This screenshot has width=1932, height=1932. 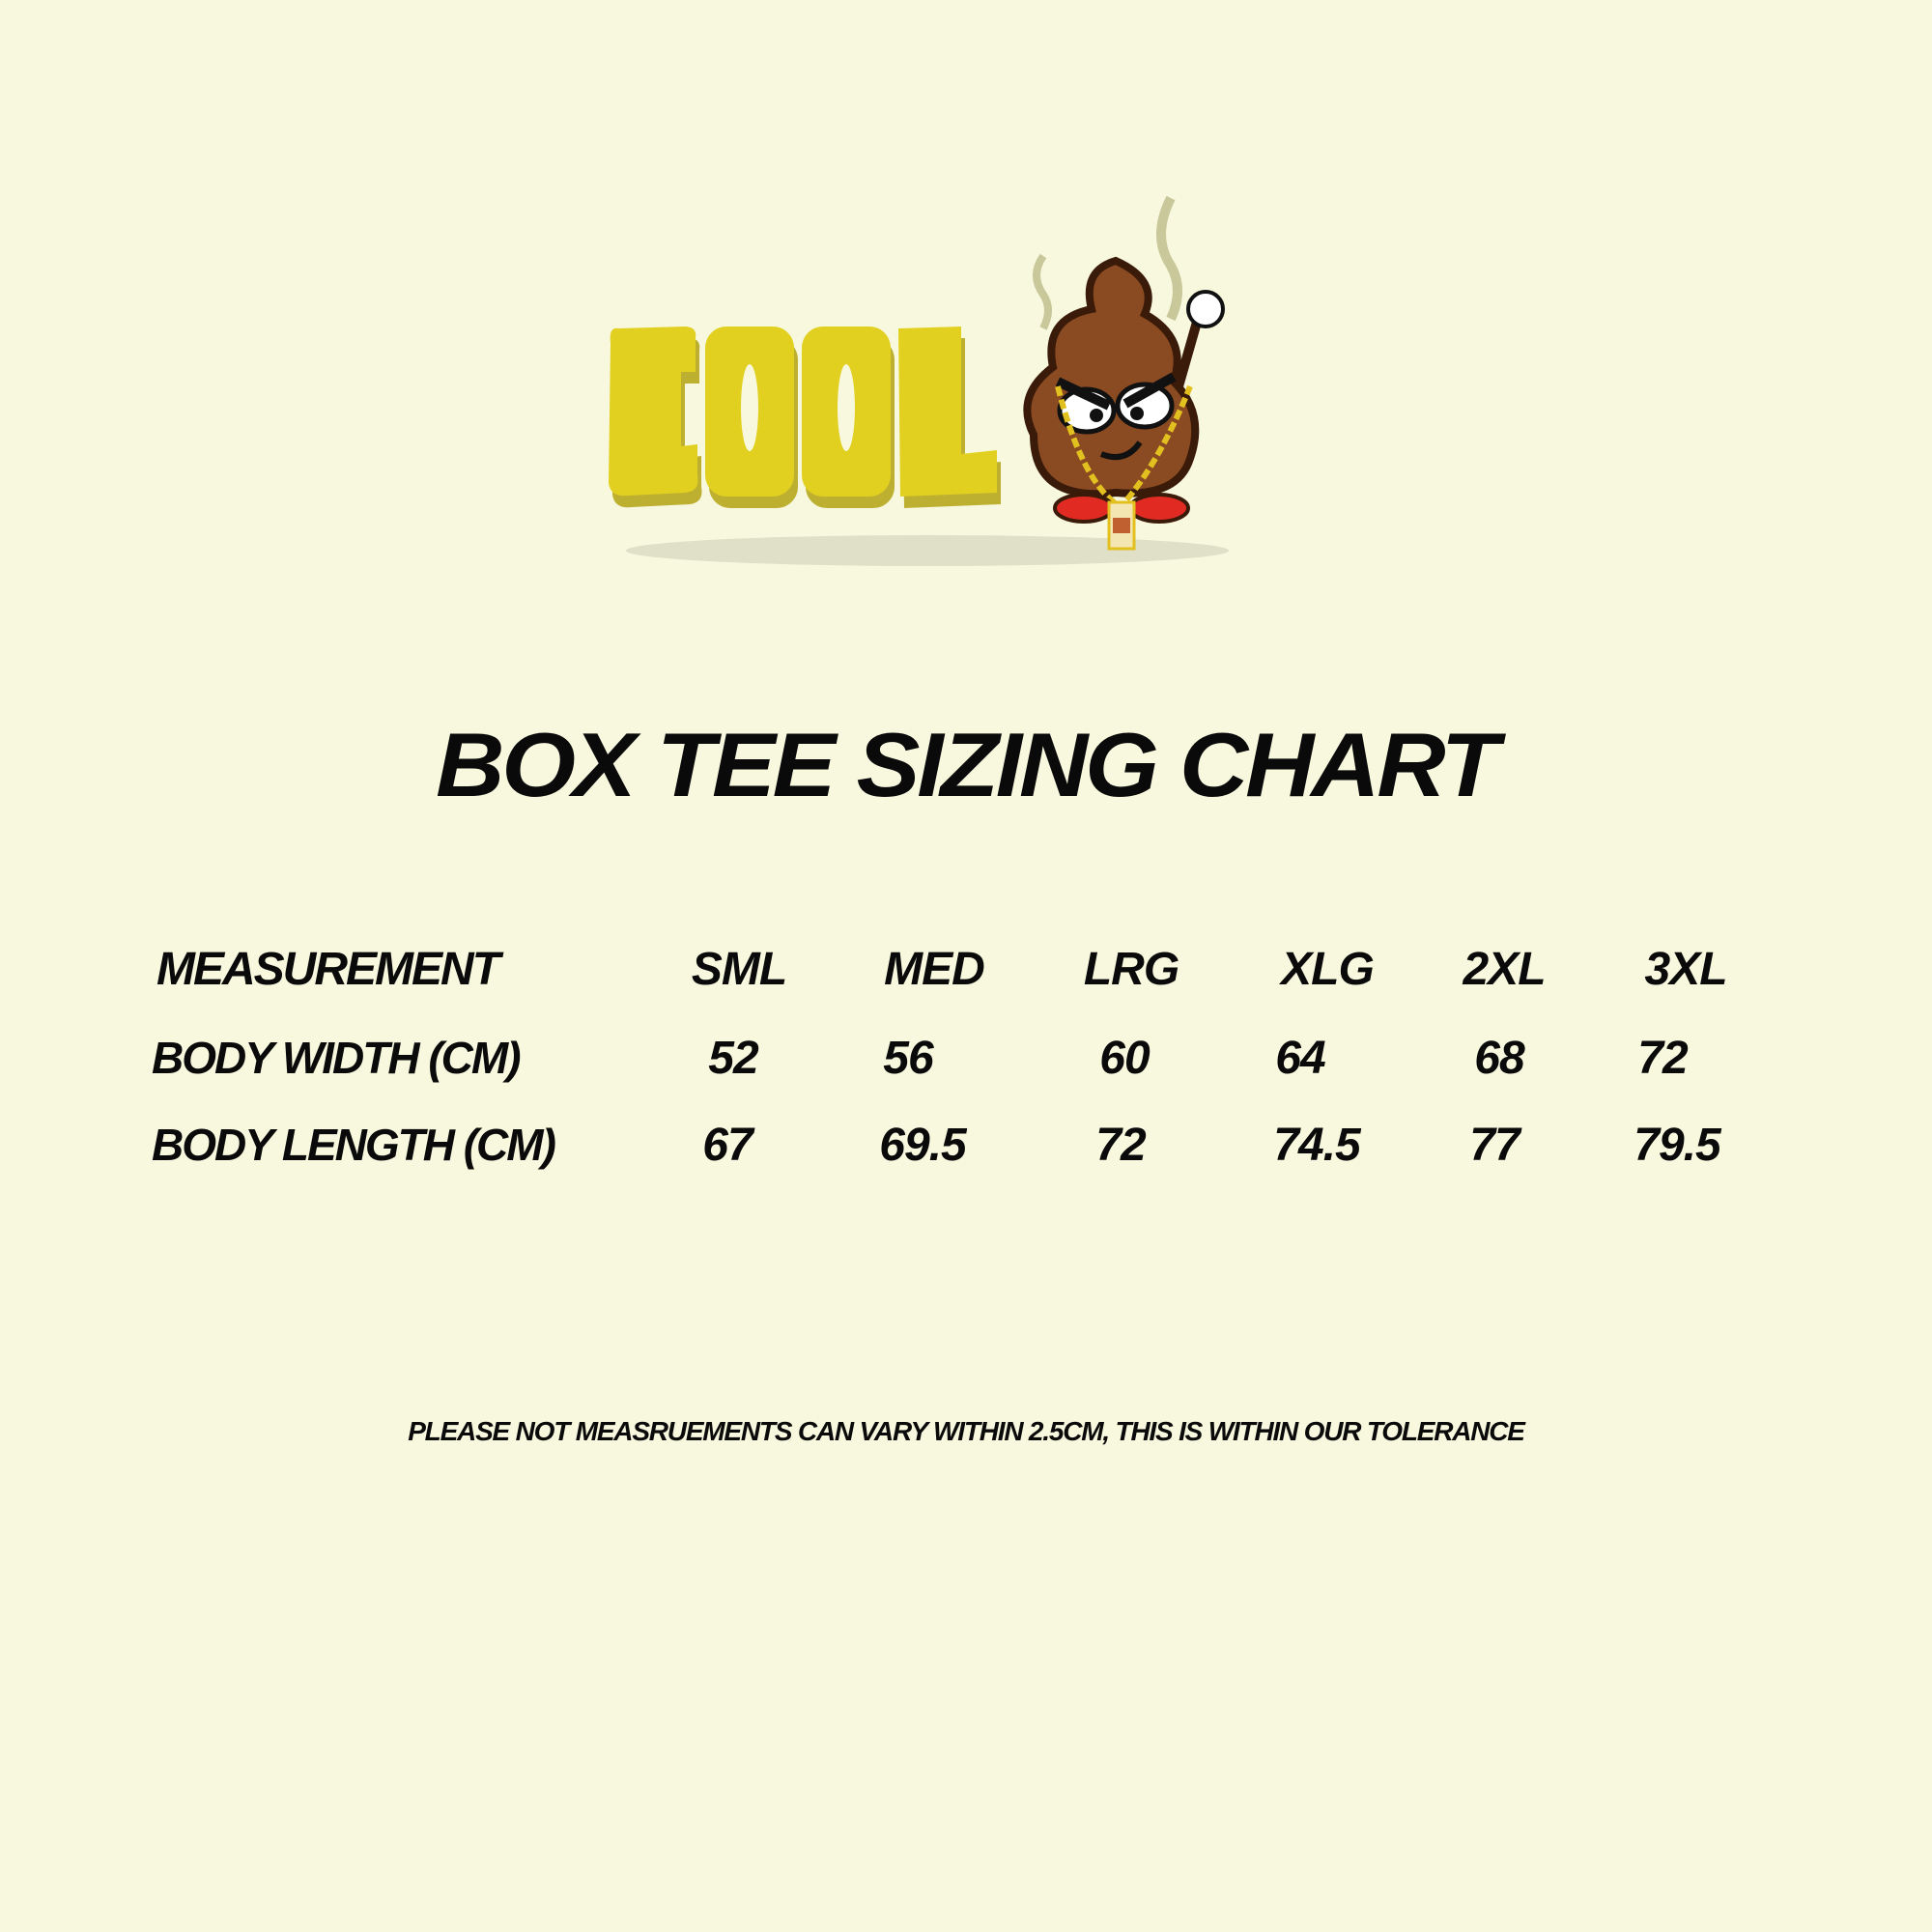 I want to click on page-title: BOX TEE SIZING CHART, so click(x=967, y=764).